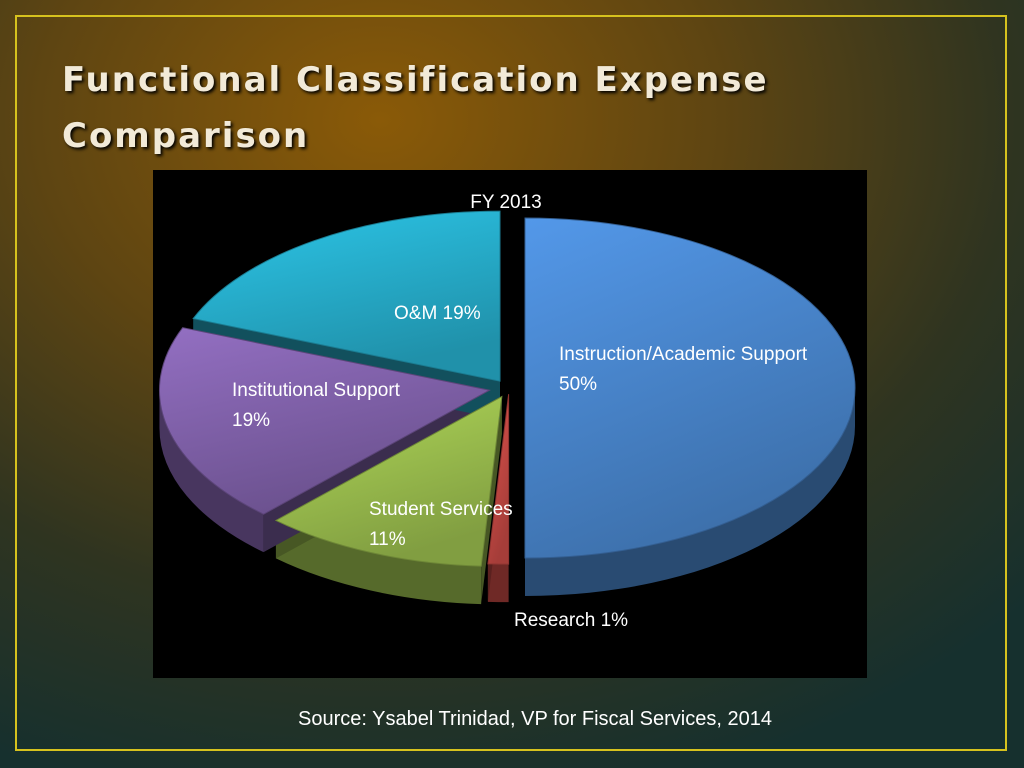 The image size is (1024, 768). What do you see at coordinates (498, 479) in the screenshot?
I see `pie-slice-research` at bounding box center [498, 479].